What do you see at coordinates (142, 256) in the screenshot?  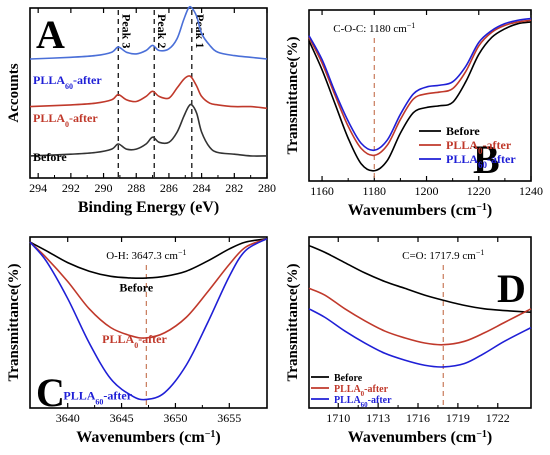 I see `peak-annotation-main: O-H: 3647.3 cm` at bounding box center [142, 256].